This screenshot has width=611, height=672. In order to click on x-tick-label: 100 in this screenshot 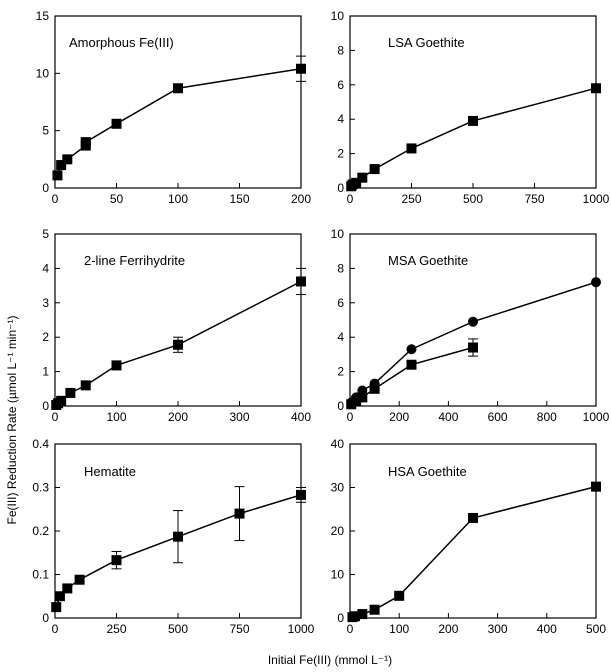, I will do `click(399, 629)`.